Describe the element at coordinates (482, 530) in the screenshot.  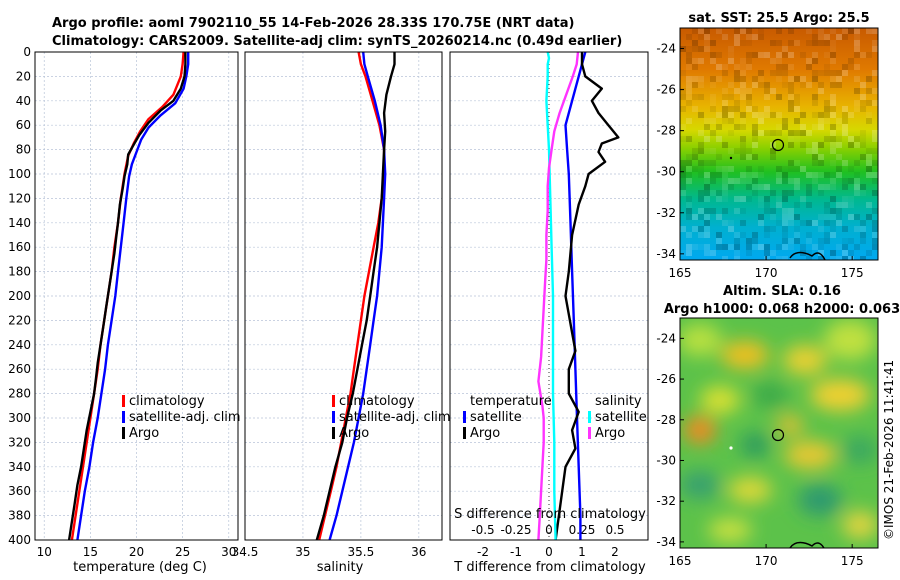
I see `xtick2-label: -0.5` at that location.